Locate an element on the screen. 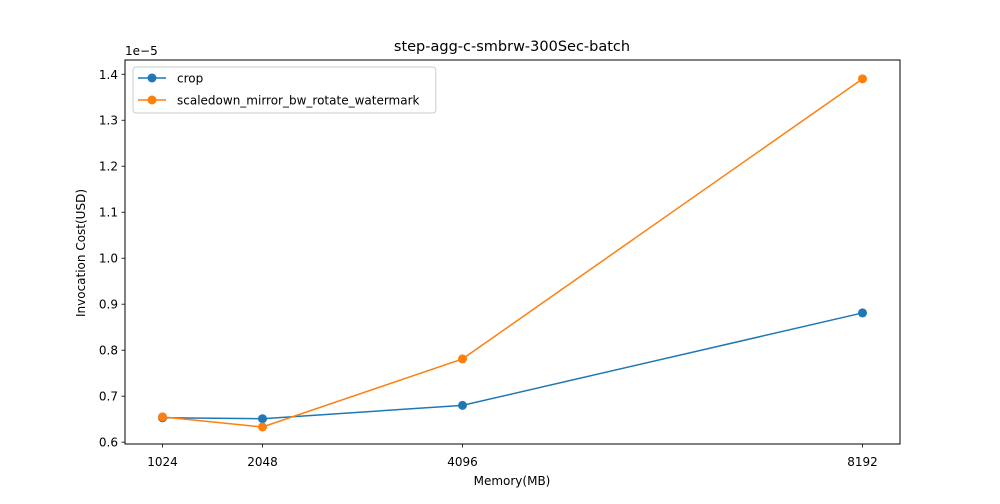  legend-box is located at coordinates (284, 90).